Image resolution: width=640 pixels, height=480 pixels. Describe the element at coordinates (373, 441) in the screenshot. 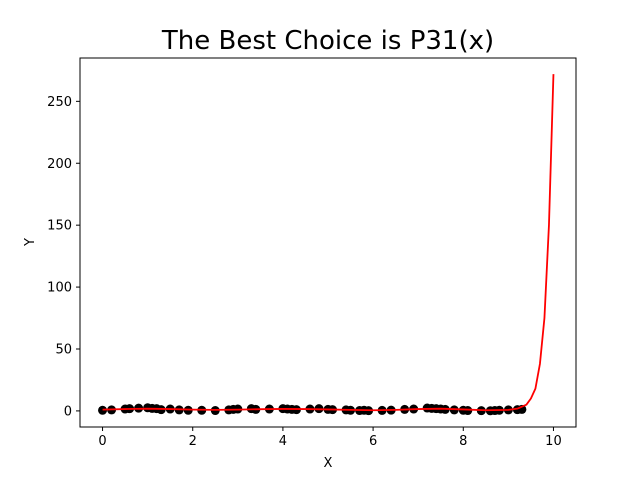

I see `x-tick-label: 6` at that location.